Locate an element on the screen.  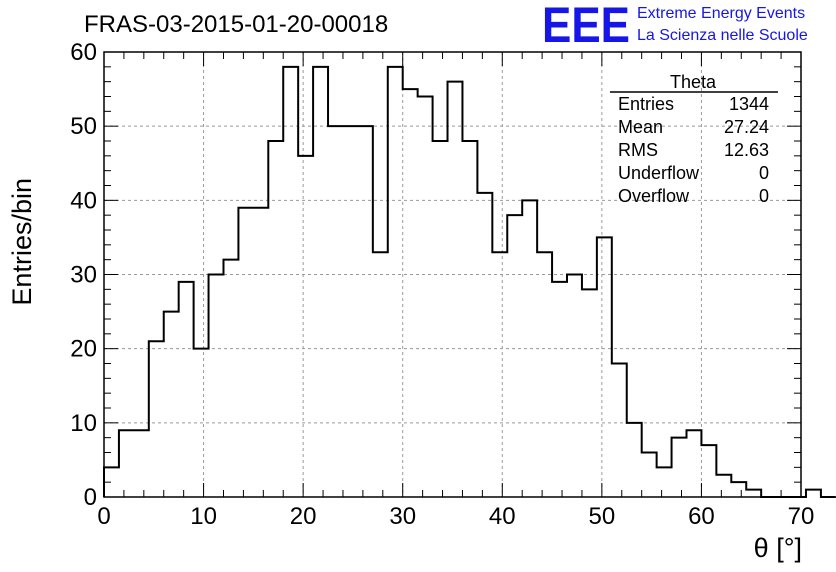
stats-value-entries: 1344 is located at coordinates (749, 104).